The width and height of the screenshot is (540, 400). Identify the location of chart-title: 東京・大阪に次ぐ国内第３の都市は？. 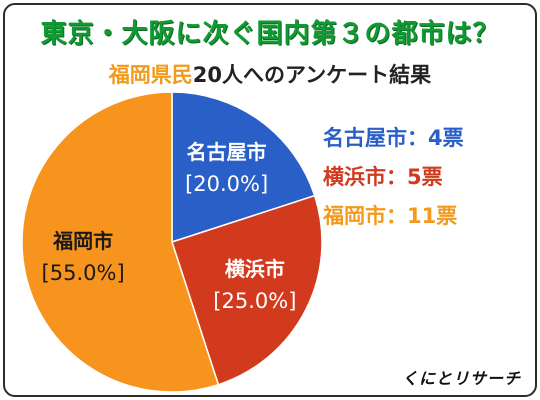
(270, 34).